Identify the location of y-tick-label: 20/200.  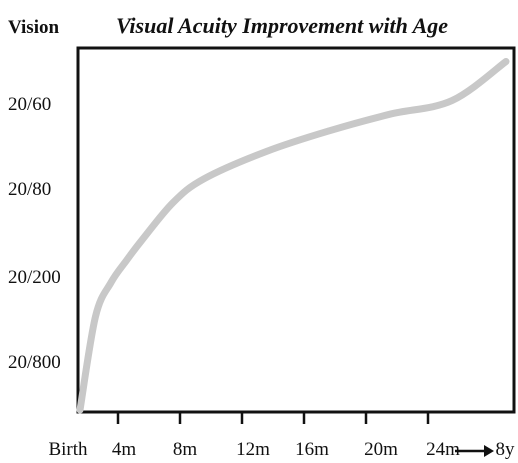
(34, 277).